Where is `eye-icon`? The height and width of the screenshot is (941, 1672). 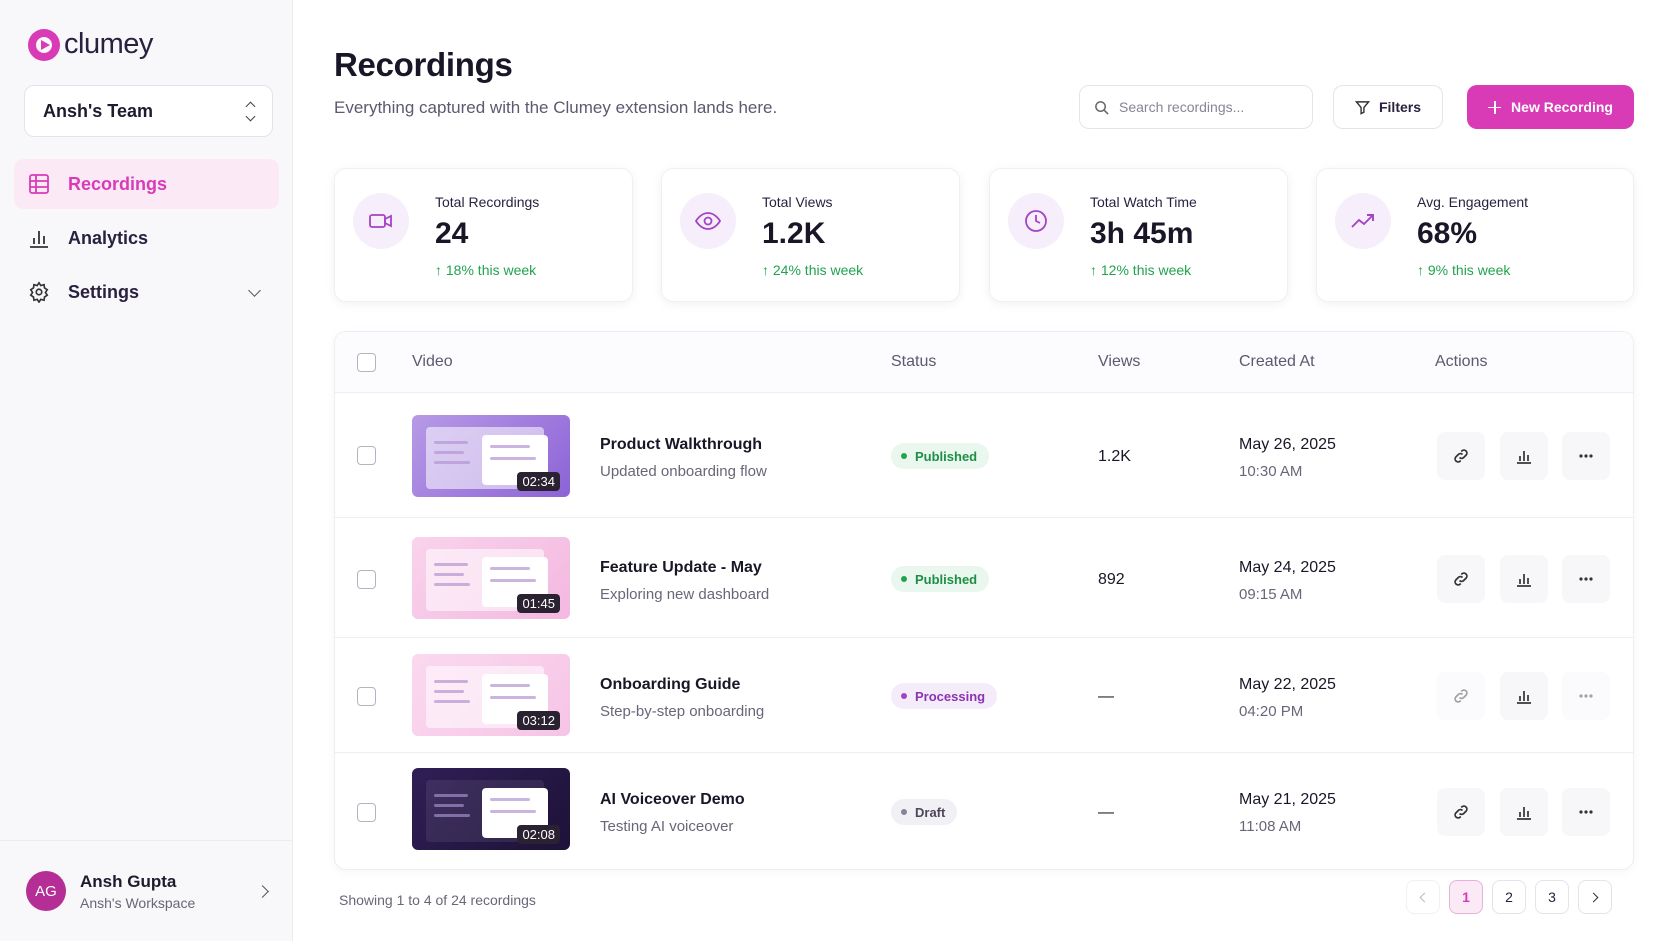
eye-icon is located at coordinates (708, 221).